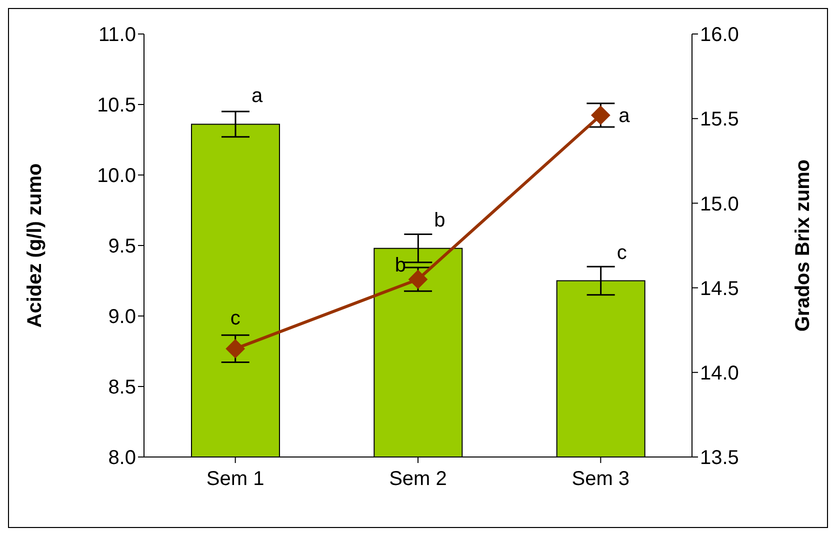 Image resolution: width=836 pixels, height=534 pixels. Describe the element at coordinates (803, 245) in the screenshot. I see `y2-axis-title: Grados Brix zumo` at that location.